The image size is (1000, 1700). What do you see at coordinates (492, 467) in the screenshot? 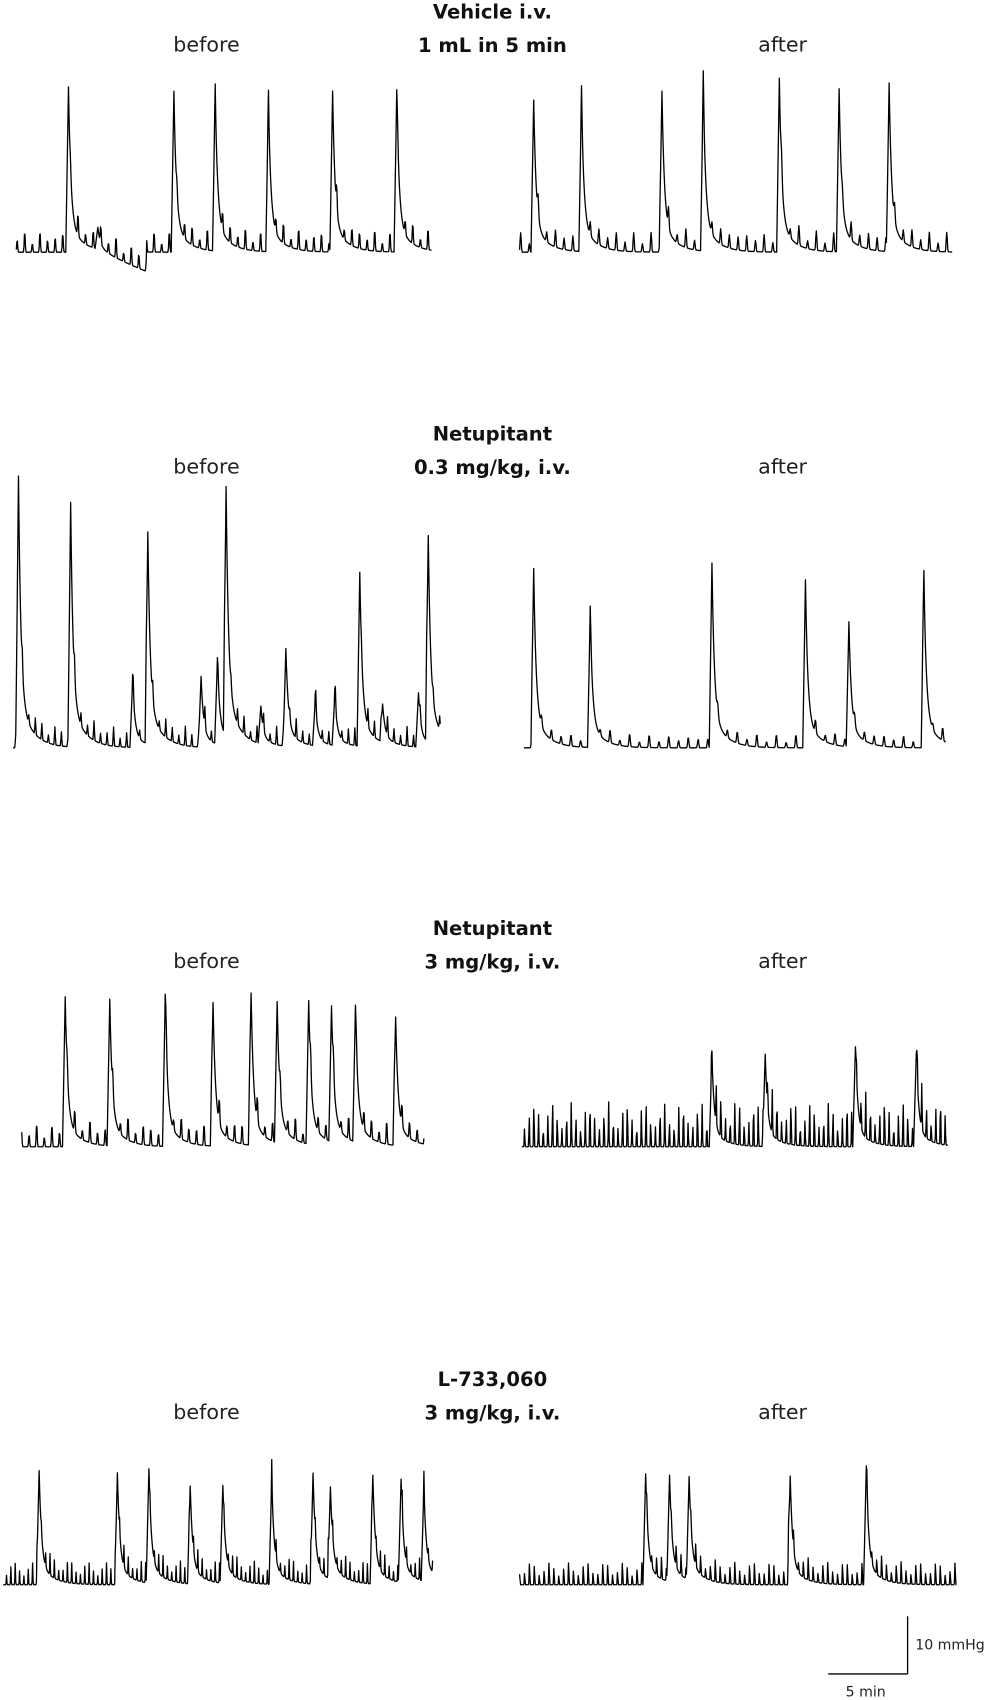
I see `panel-subtitle: 0.3 mg/kg, i.v.` at bounding box center [492, 467].